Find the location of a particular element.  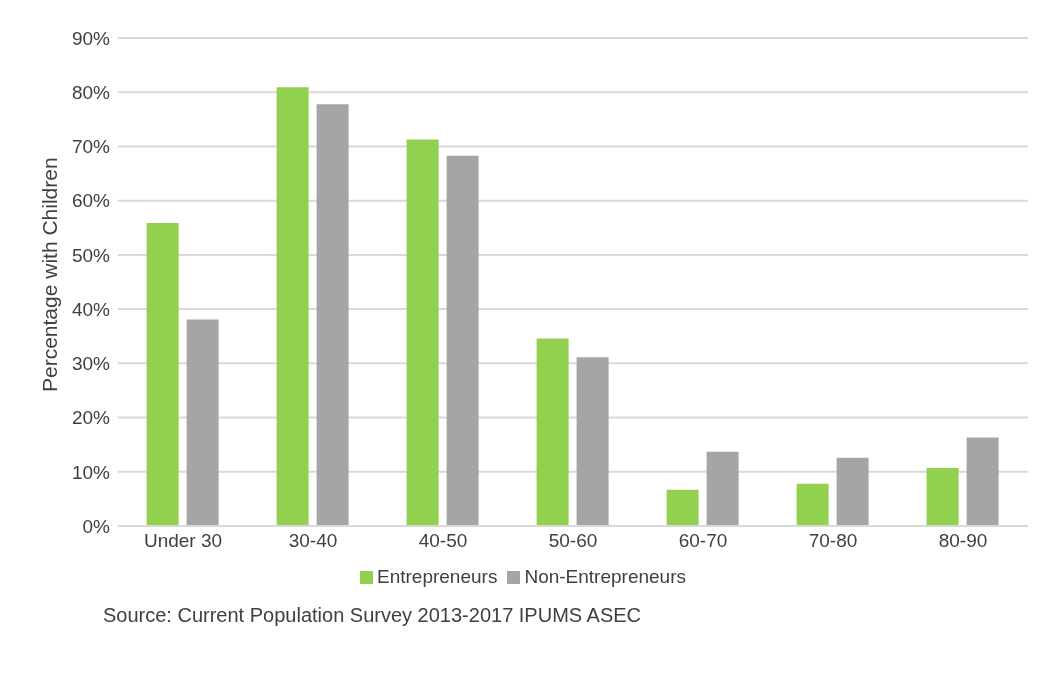

y-tick-label: 0% is located at coordinates (96, 526).